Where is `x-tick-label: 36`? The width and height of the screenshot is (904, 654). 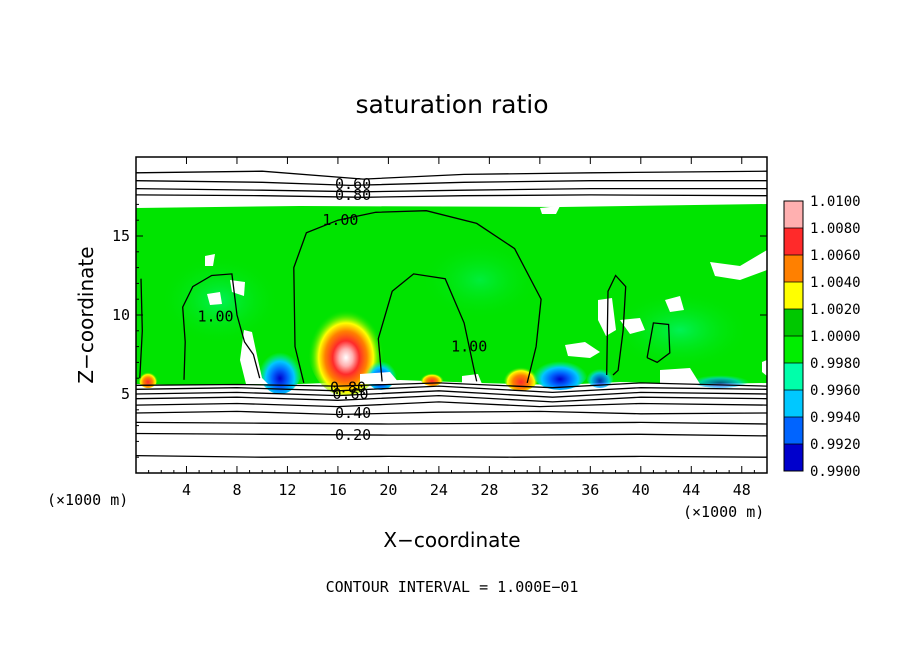
x-tick-label: 36 is located at coordinates (590, 490).